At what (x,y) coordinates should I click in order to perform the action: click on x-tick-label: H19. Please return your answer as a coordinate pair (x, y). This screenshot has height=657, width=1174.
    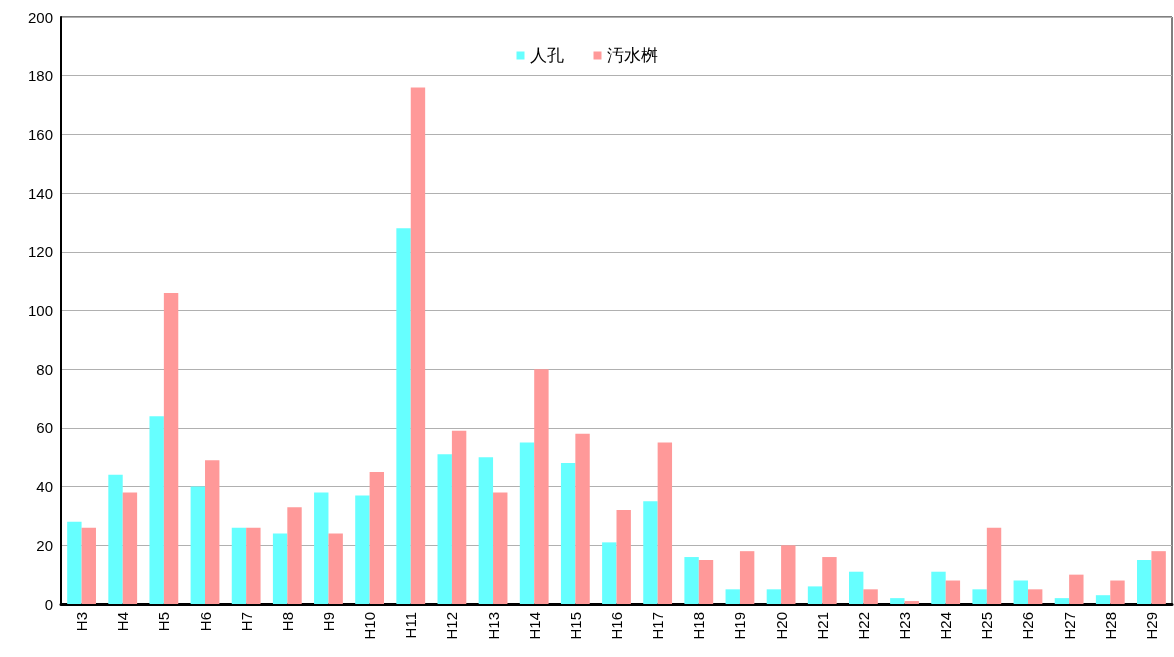
    Looking at the image, I should click on (740, 626).